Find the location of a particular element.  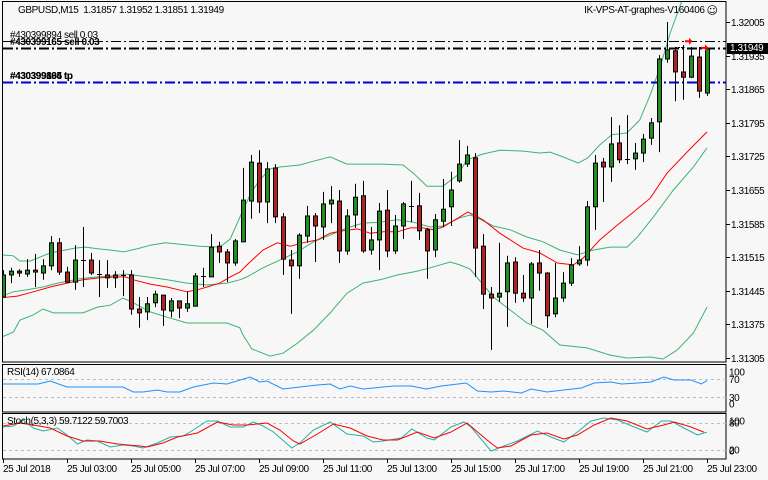

expert-advisor-label: IK-VPS-AT-graphes-V160406 ☺ is located at coordinates (651, 10).